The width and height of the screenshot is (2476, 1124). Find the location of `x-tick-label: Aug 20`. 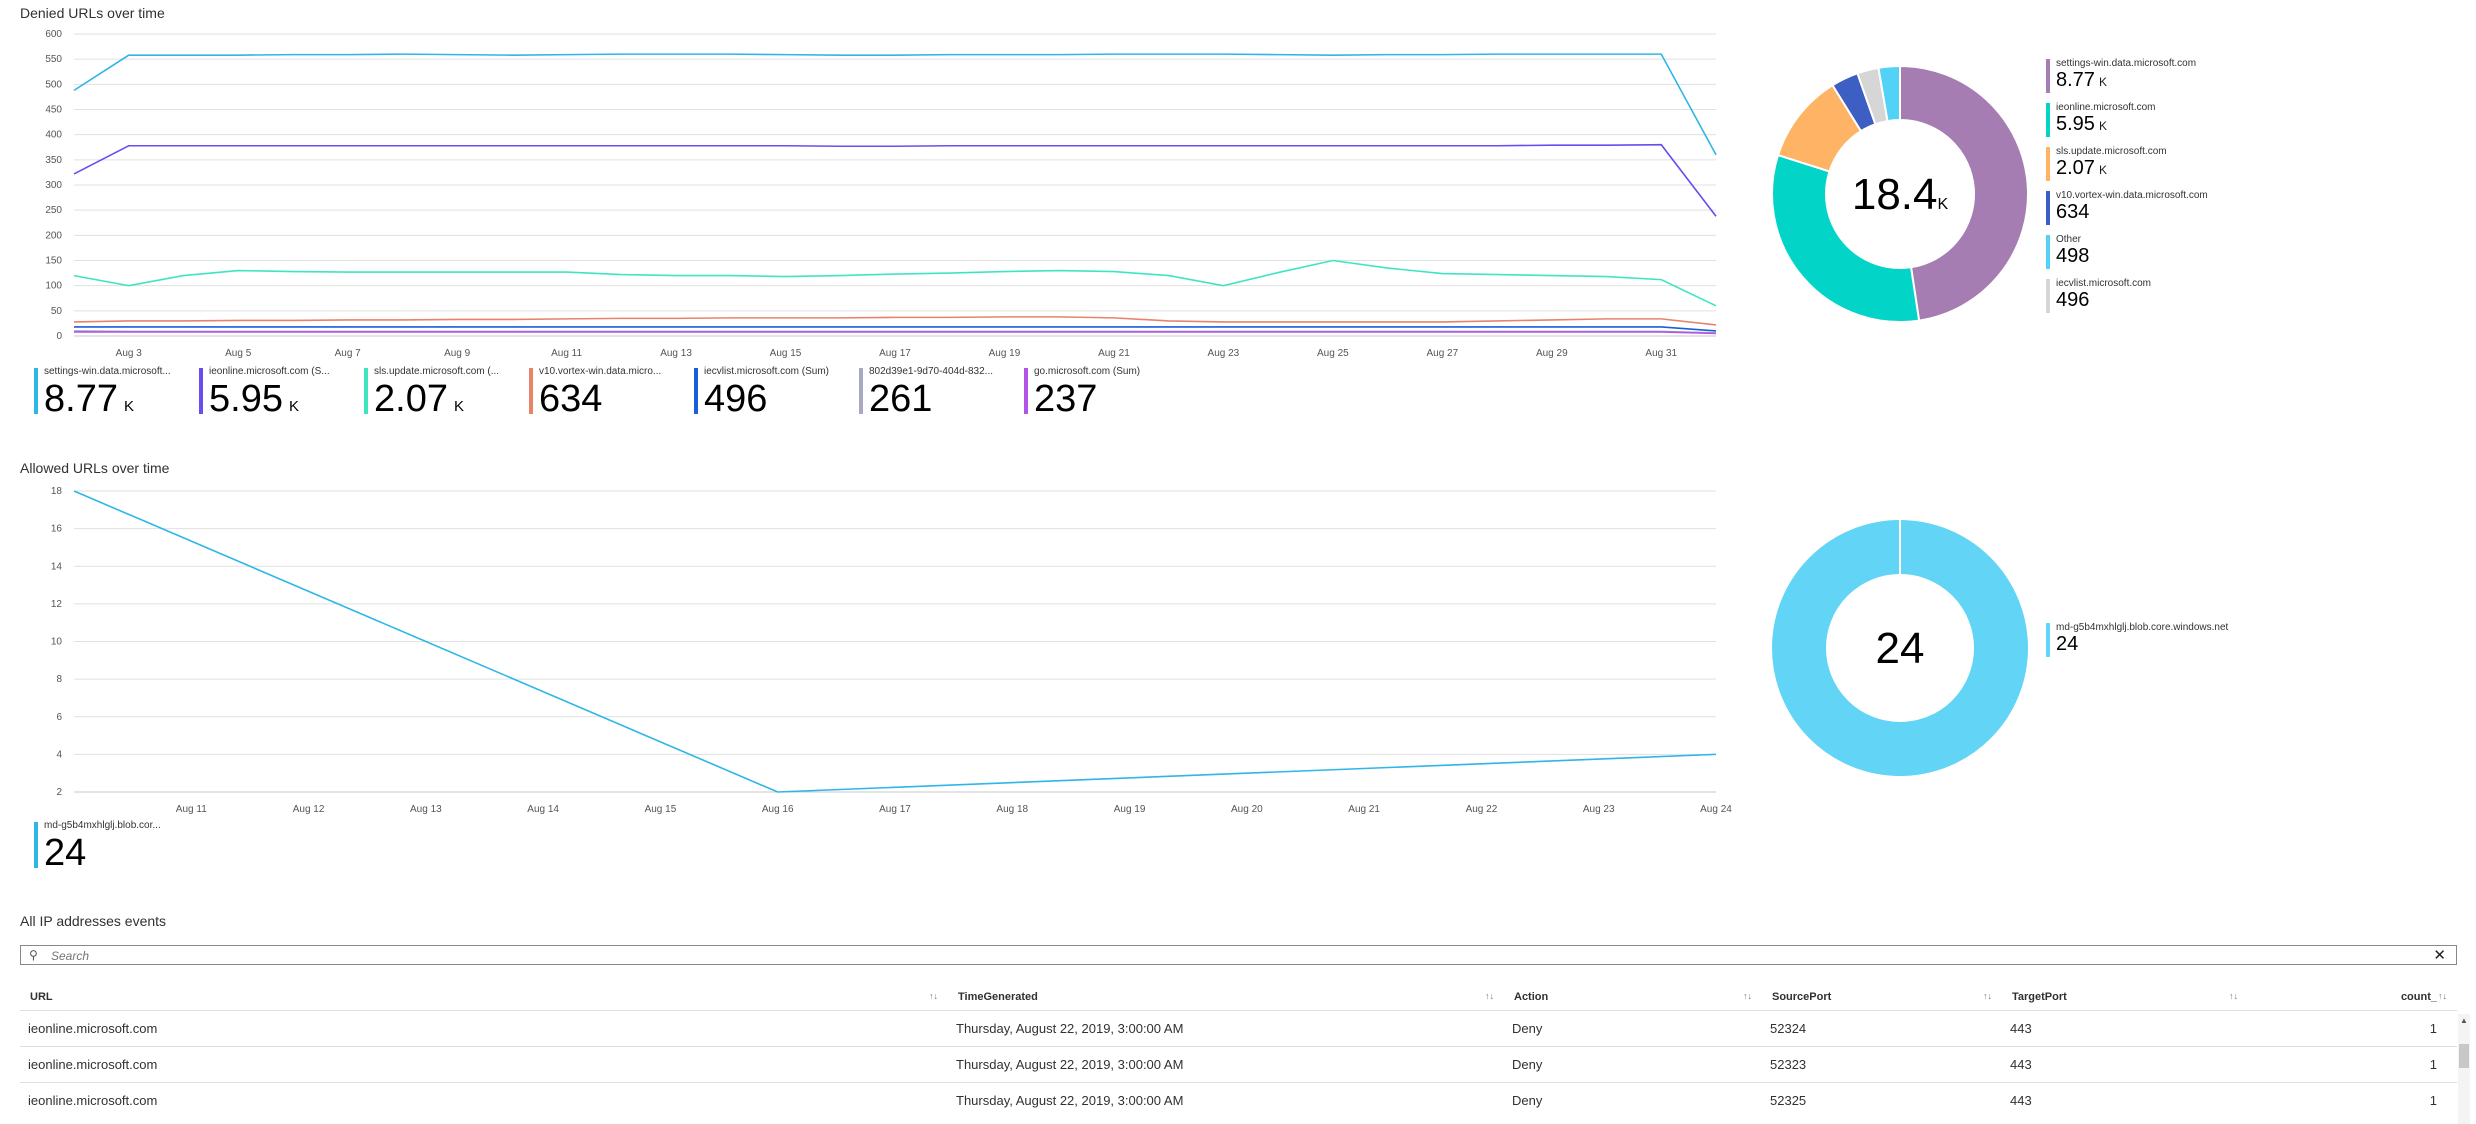

x-tick-label: Aug 20 is located at coordinates (1247, 809).